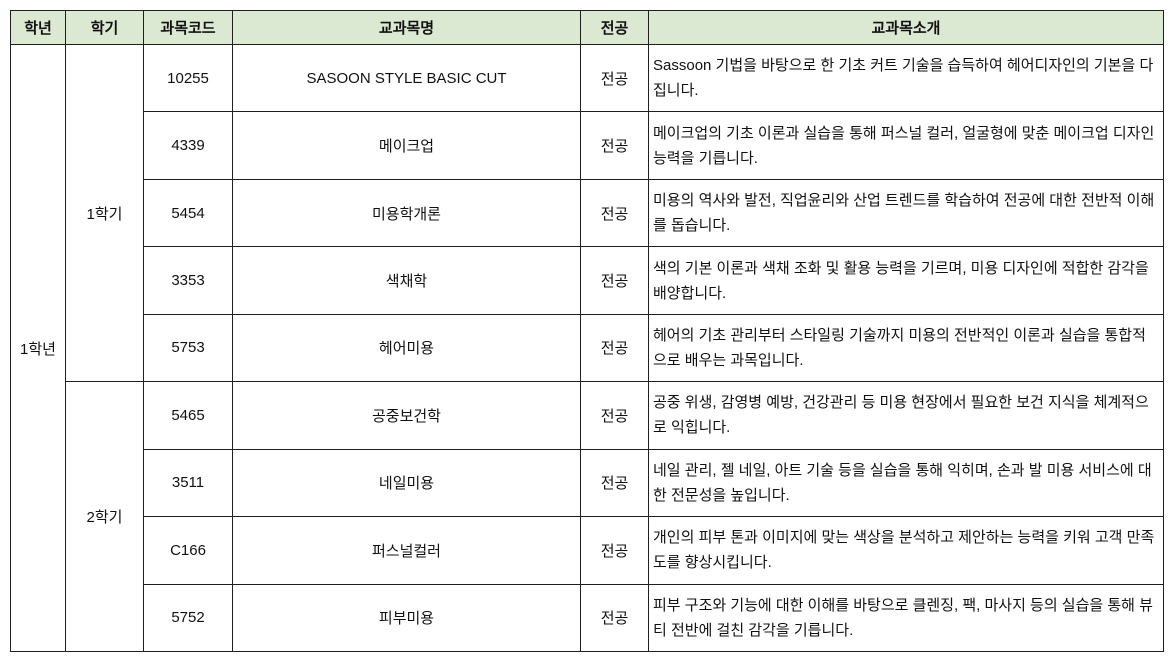 Image resolution: width=1170 pixels, height=658 pixels. What do you see at coordinates (406, 550) in the screenshot?
I see `course-name-cell: 퍼스널컬러` at bounding box center [406, 550].